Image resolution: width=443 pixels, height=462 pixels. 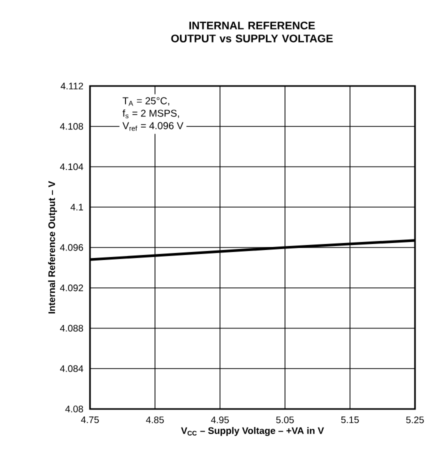 What do you see at coordinates (285, 420) in the screenshot?
I see `x-tick-label: 5.05` at bounding box center [285, 420].